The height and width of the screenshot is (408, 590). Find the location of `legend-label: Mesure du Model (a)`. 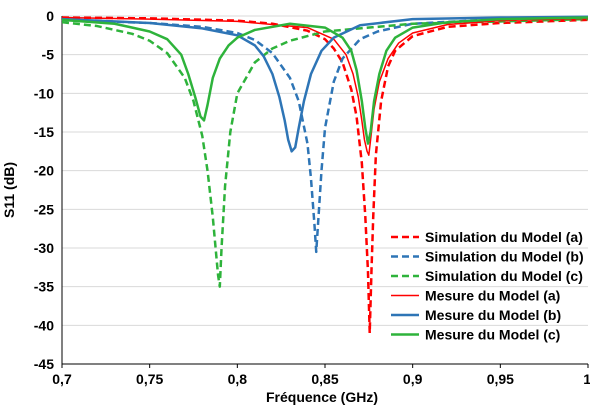

legend-label: Mesure du Model (a) is located at coordinates (492, 296).